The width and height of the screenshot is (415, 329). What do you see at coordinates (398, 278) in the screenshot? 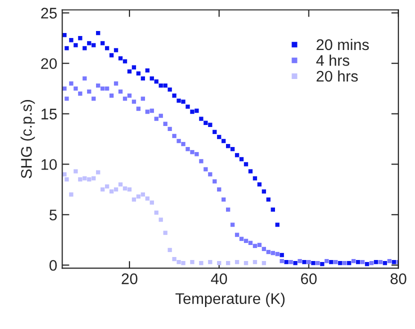
I see `x-tick-label: 80` at bounding box center [398, 278].